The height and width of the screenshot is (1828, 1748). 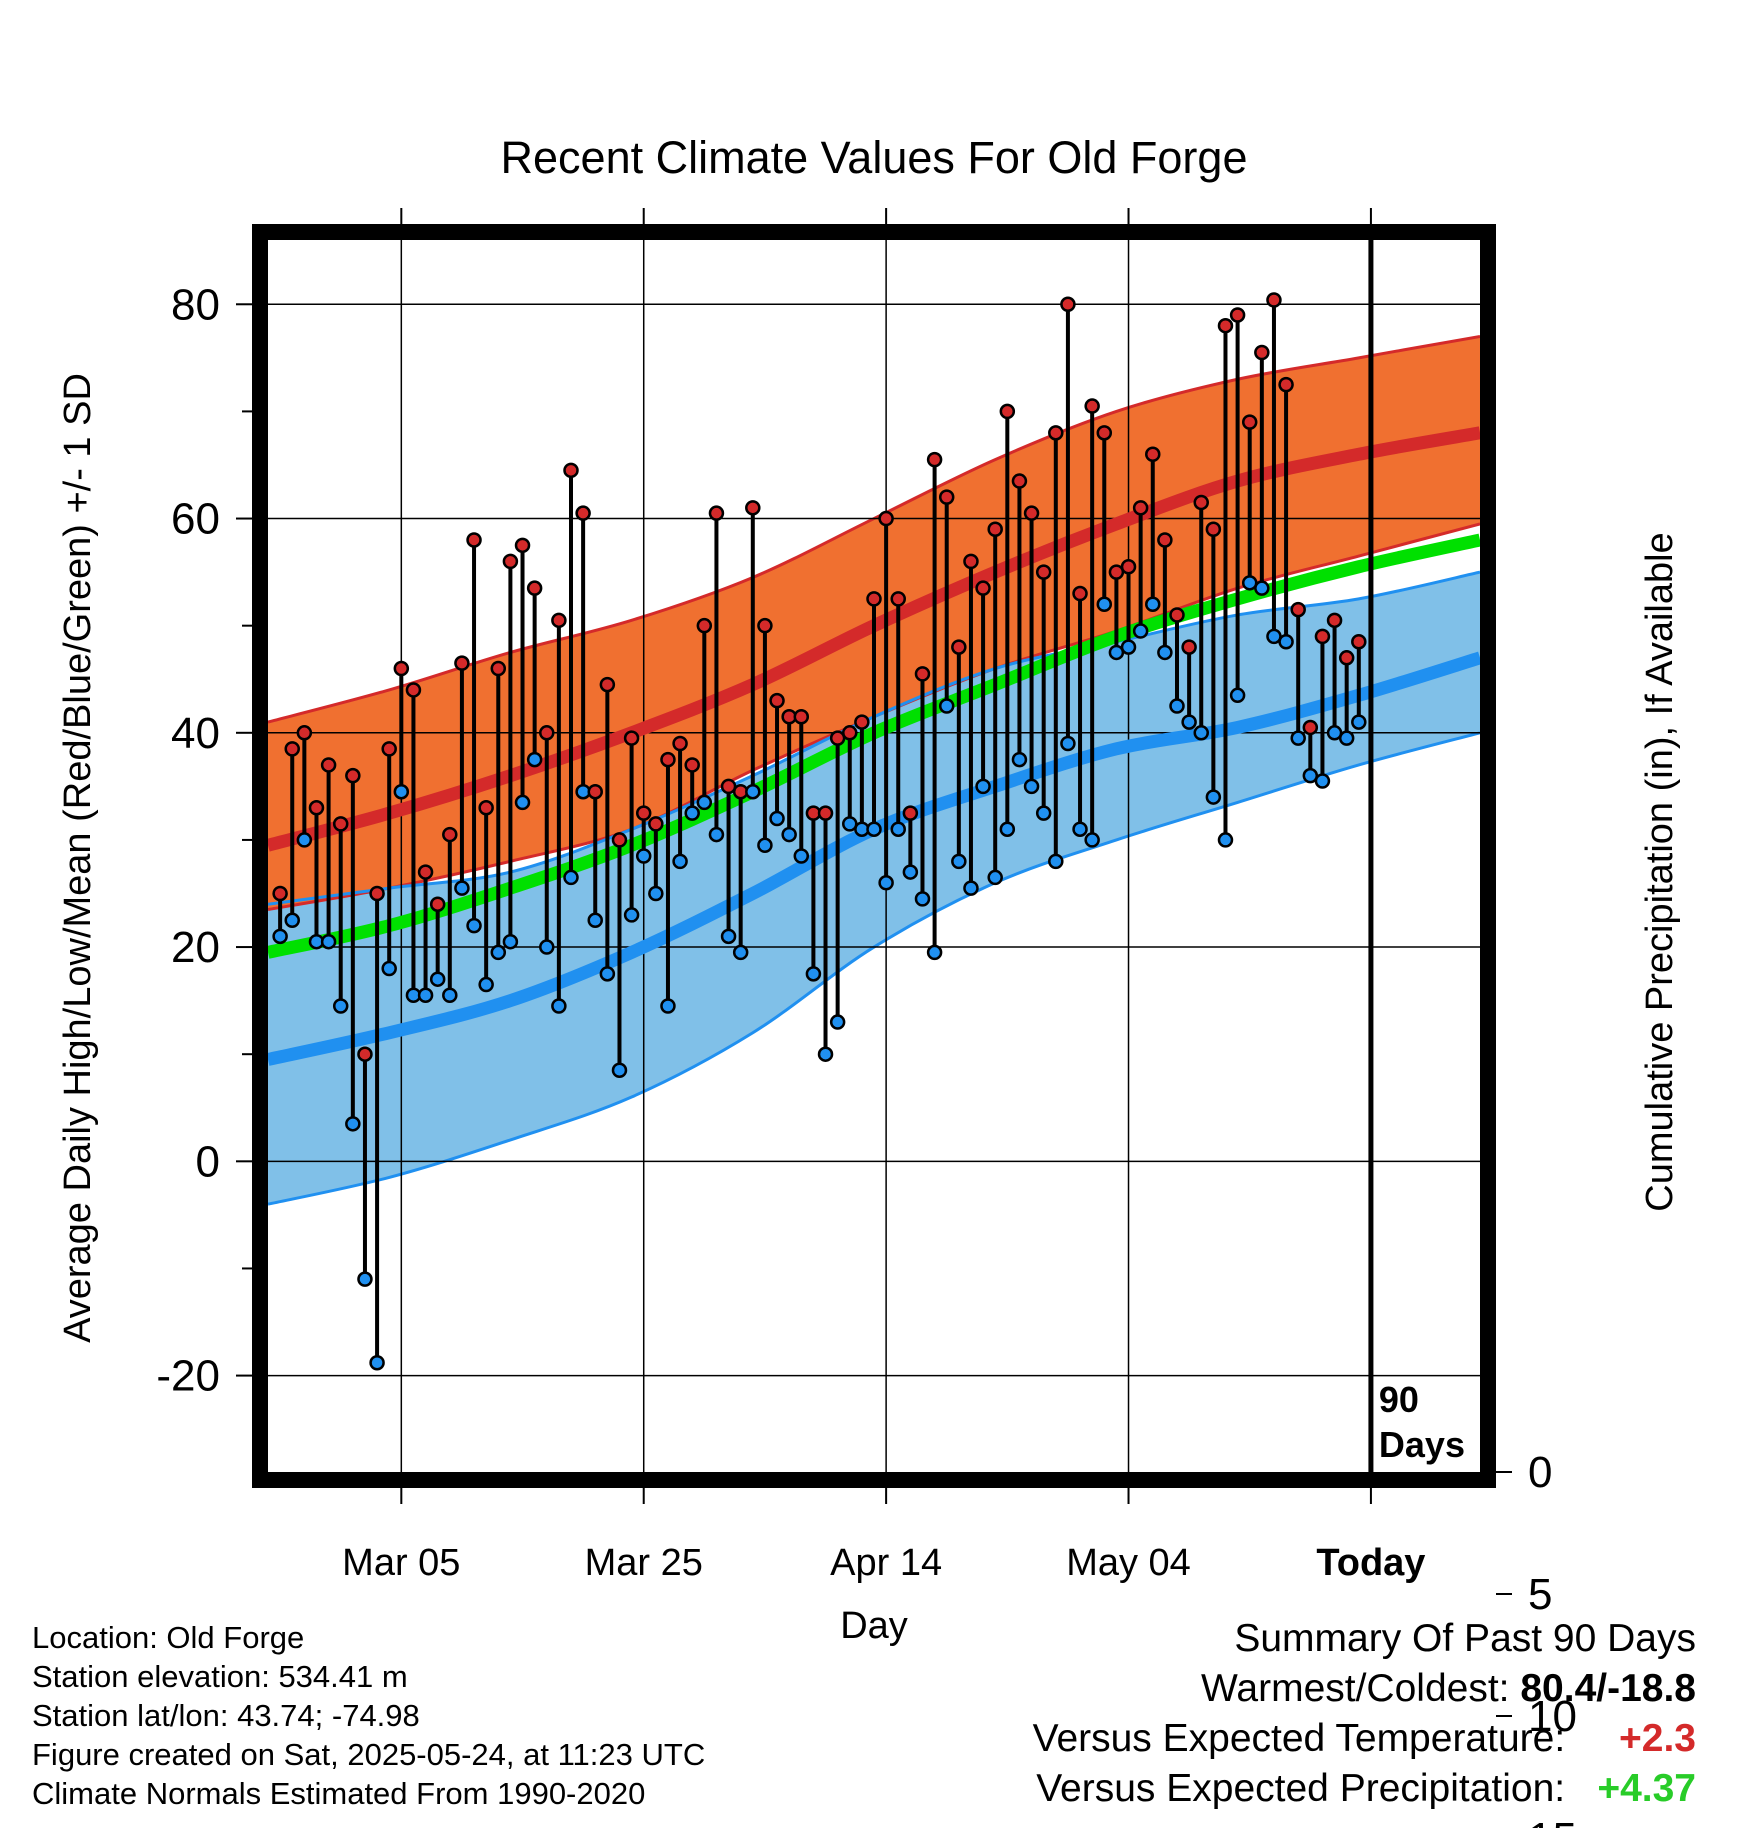 What do you see at coordinates (1299, 1738) in the screenshot?
I see `temp-anomaly-label: Versus Expected Temperature:` at bounding box center [1299, 1738].